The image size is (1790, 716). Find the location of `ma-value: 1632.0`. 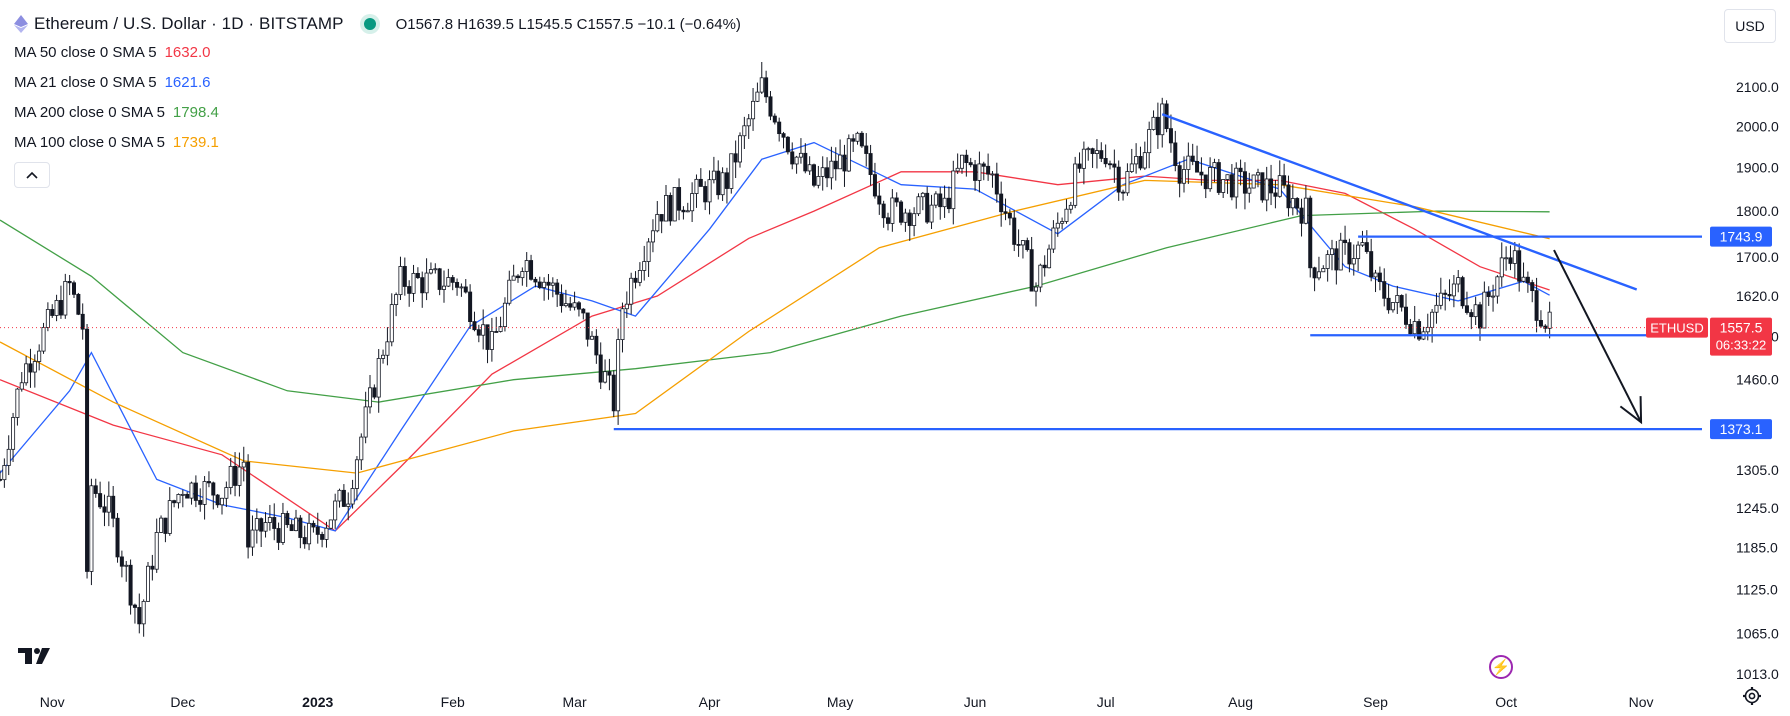

ma-value: 1632.0 is located at coordinates (187, 52).